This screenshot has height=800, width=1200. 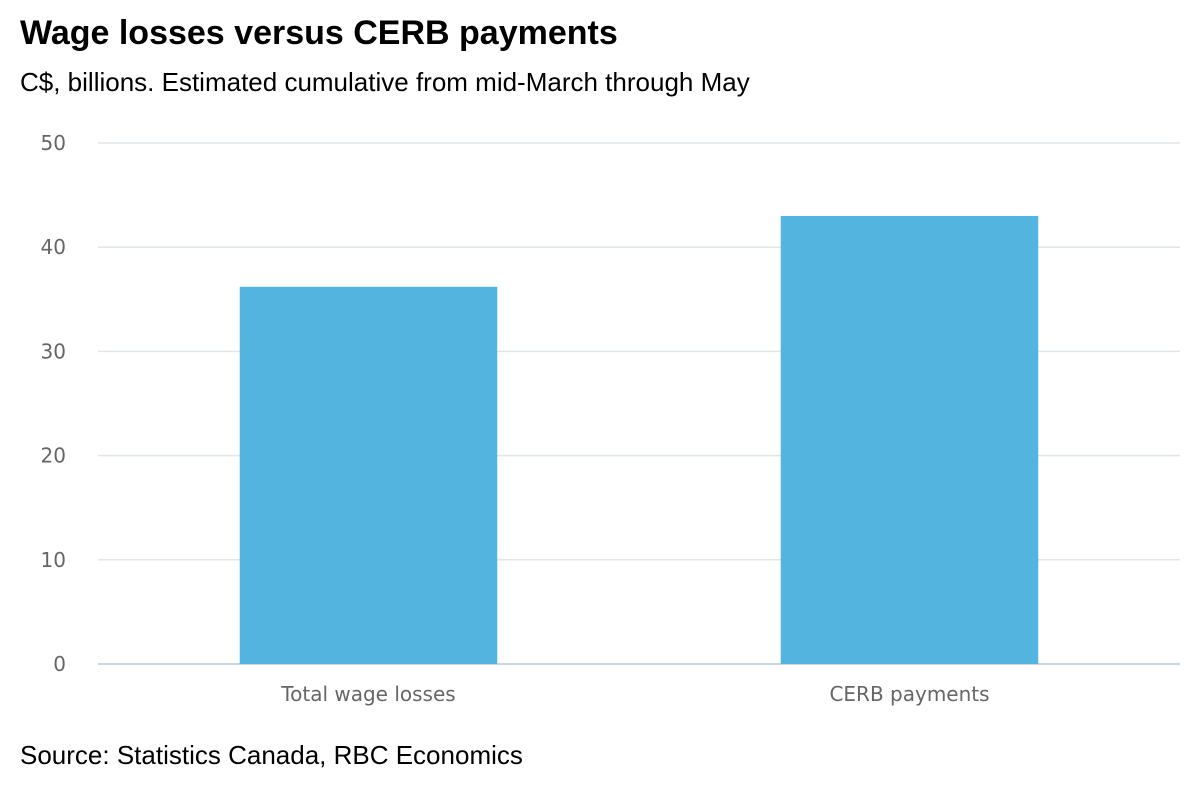 I want to click on chart-title: Wage losses versus CERB payments, so click(x=319, y=33).